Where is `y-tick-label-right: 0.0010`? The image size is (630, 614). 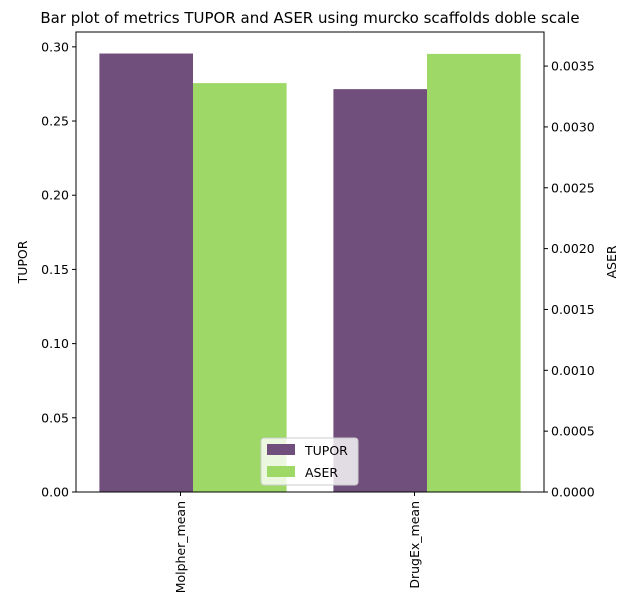
y-tick-label-right: 0.0010 is located at coordinates (573, 370).